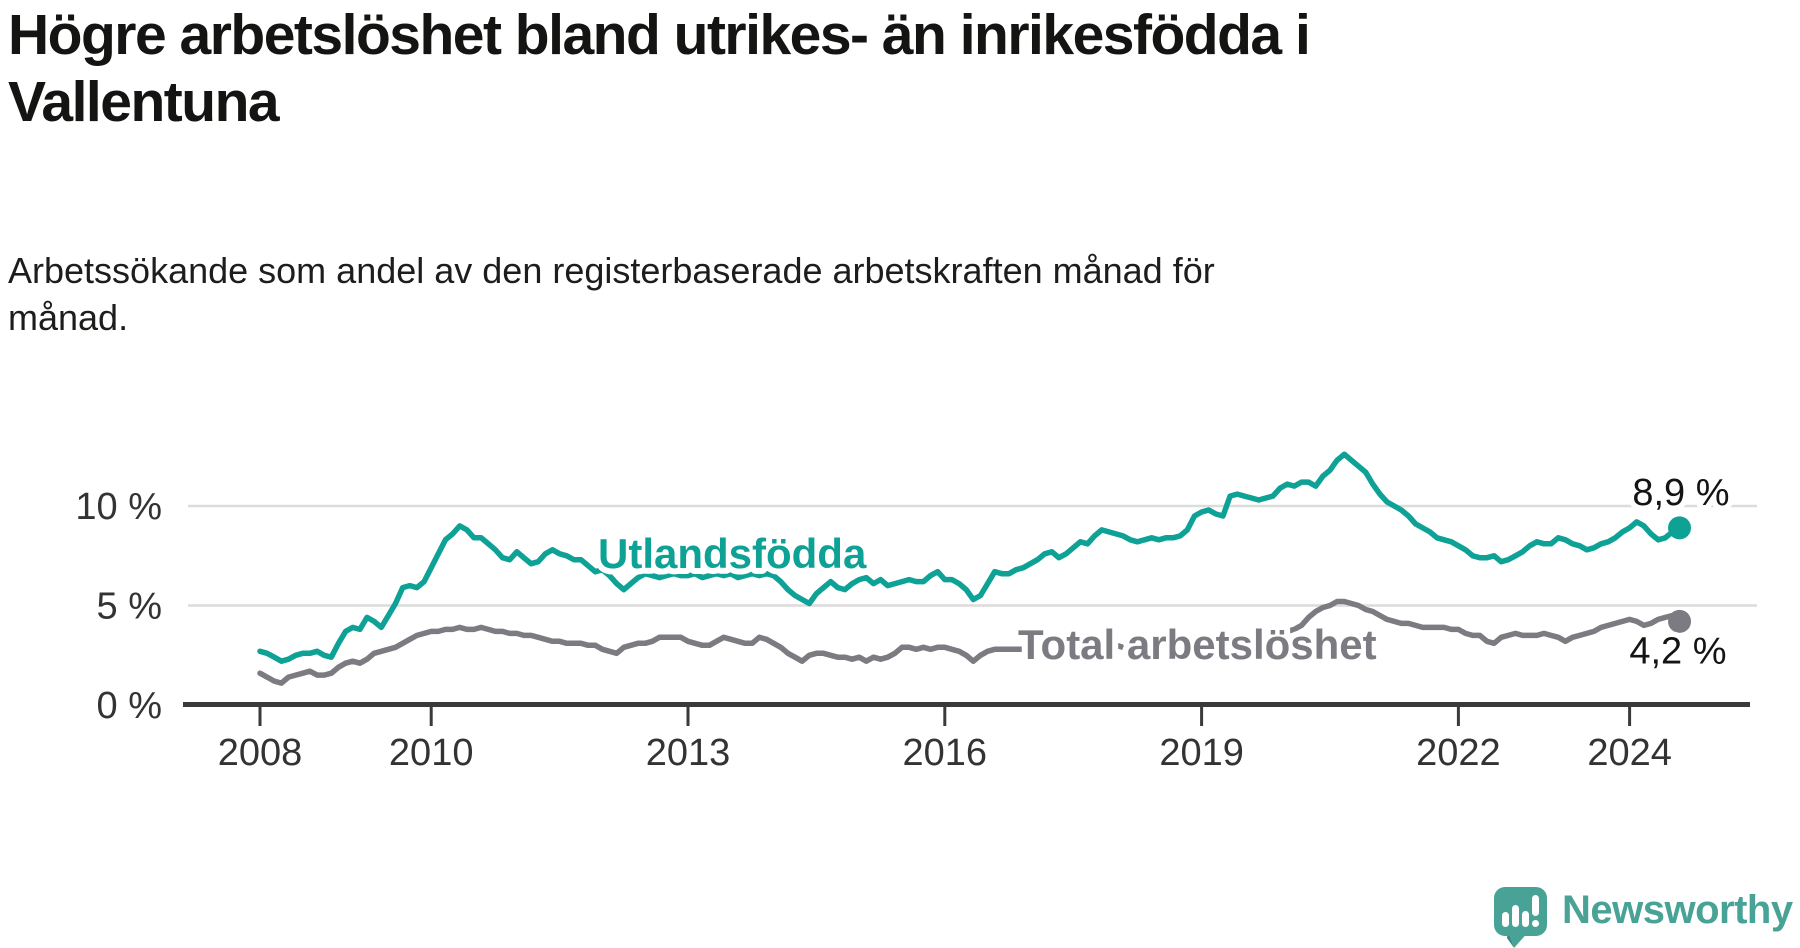 The height and width of the screenshot is (948, 1800). What do you see at coordinates (1677, 910) in the screenshot?
I see `newsworthy-logo-text: Newsworthy` at bounding box center [1677, 910].